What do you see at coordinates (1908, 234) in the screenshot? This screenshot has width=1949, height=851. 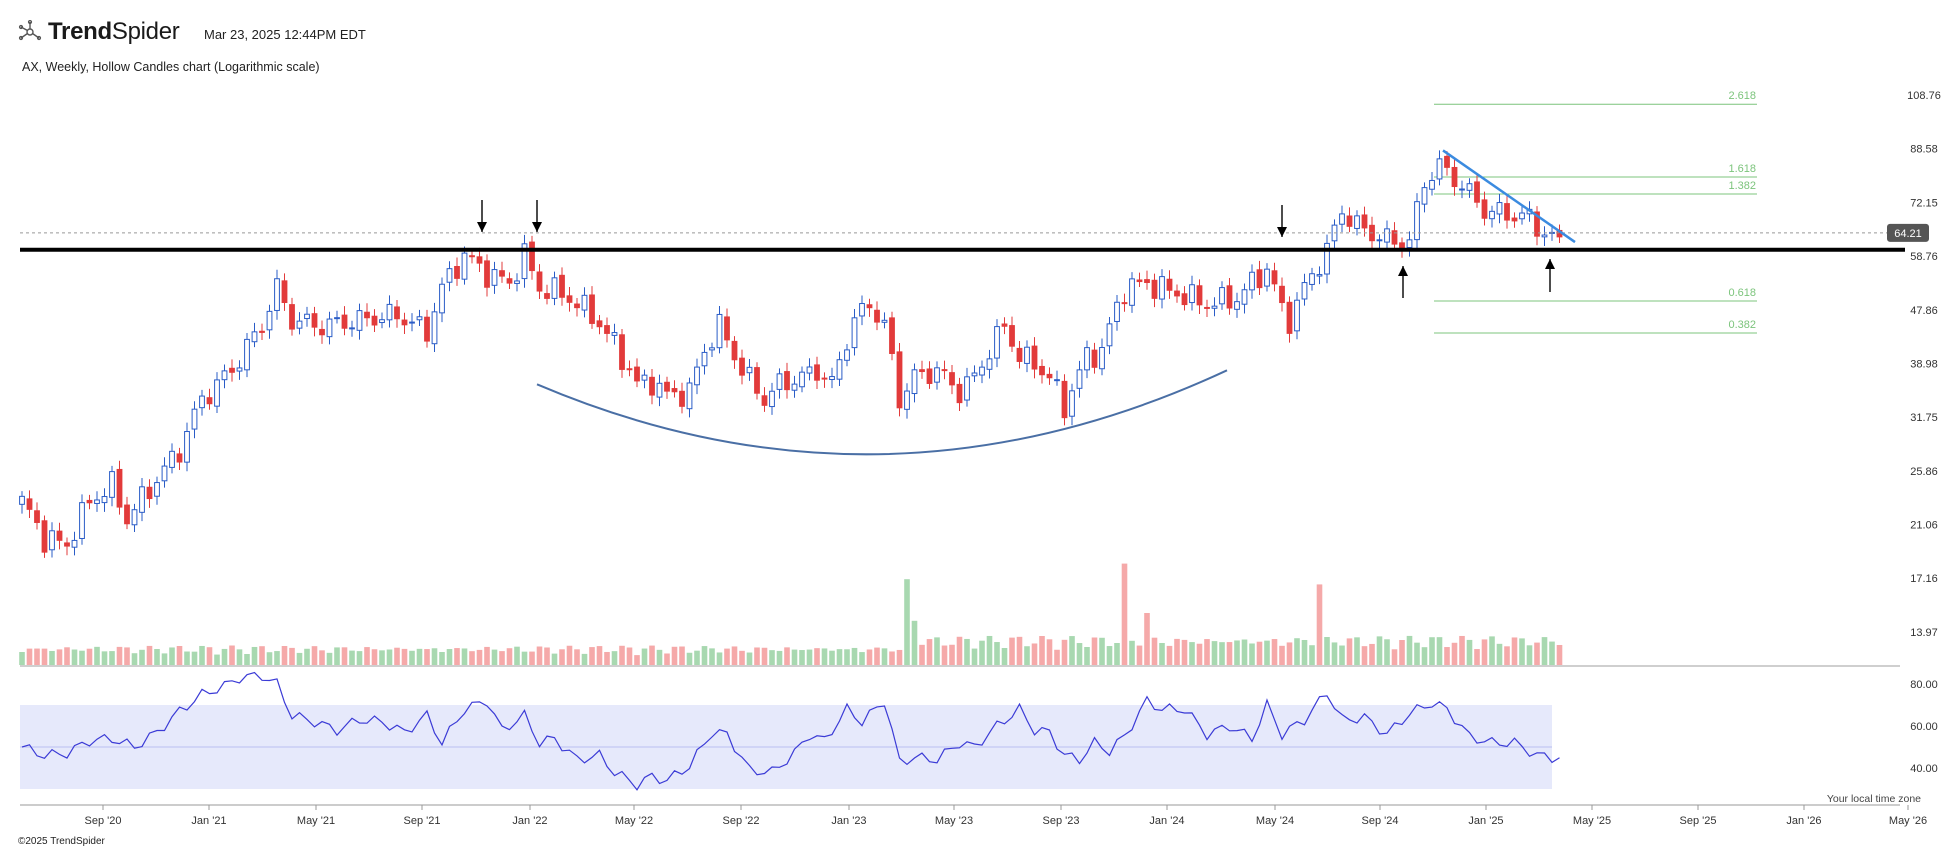 I see `last-price-label: 64.21` at bounding box center [1908, 234].